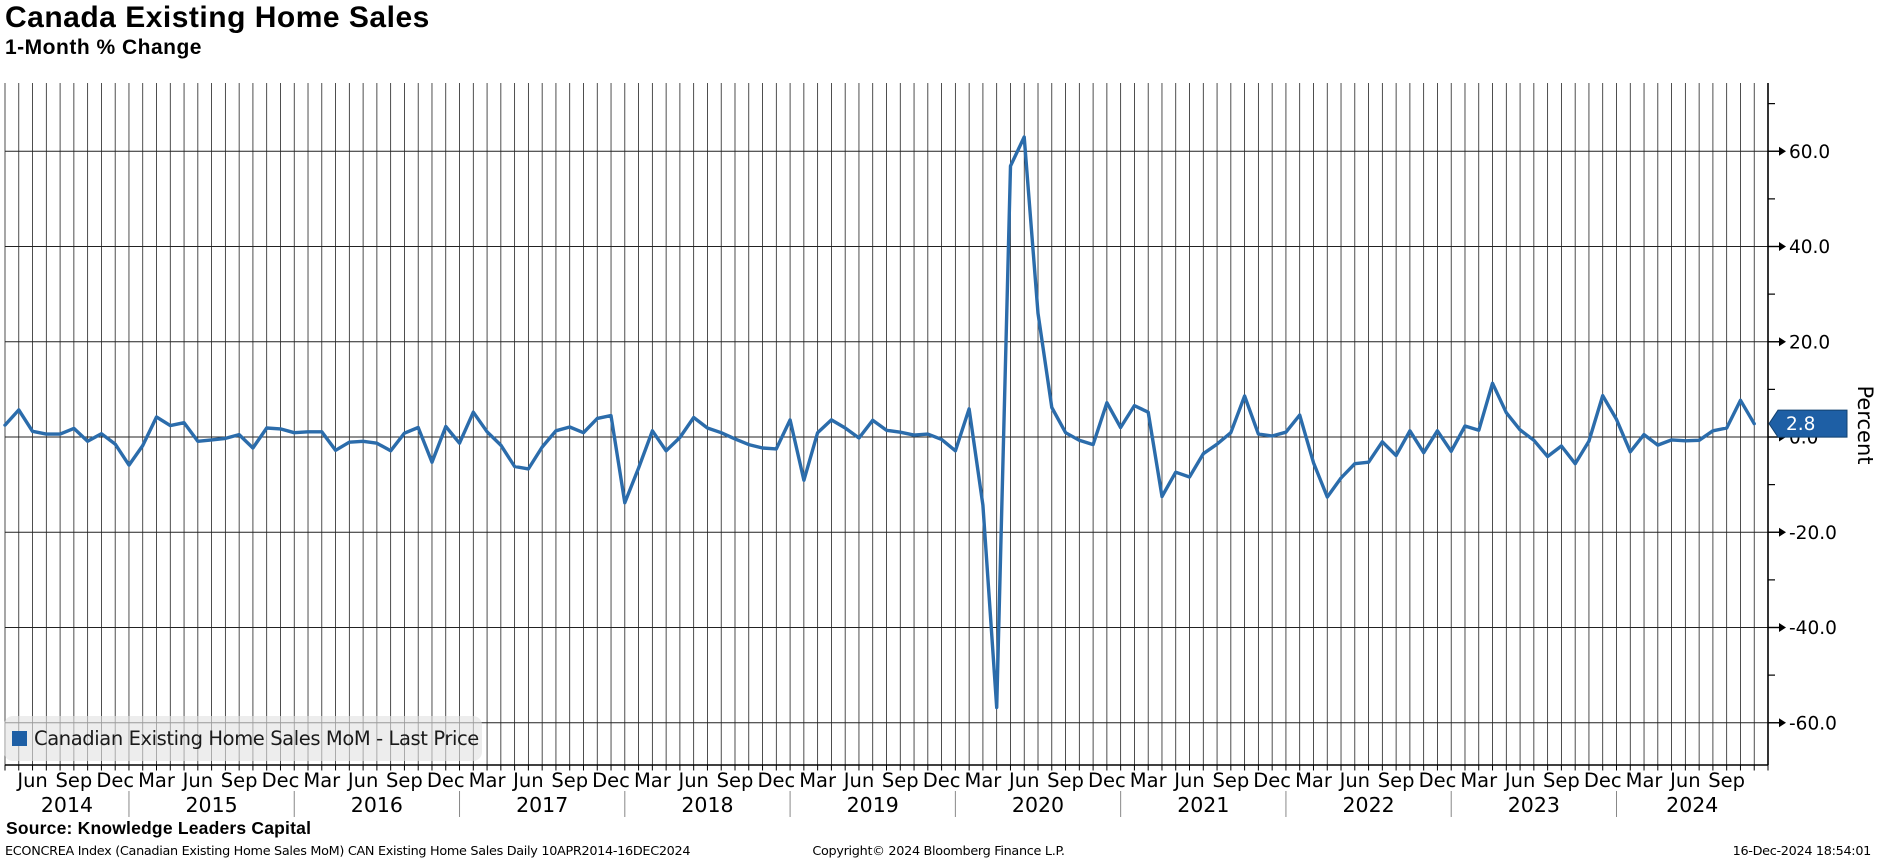 Image resolution: width=1877 pixels, height=859 pixels. Describe the element at coordinates (103, 47) in the screenshot. I see `chart-subtitle: 1-Month % Change` at that location.